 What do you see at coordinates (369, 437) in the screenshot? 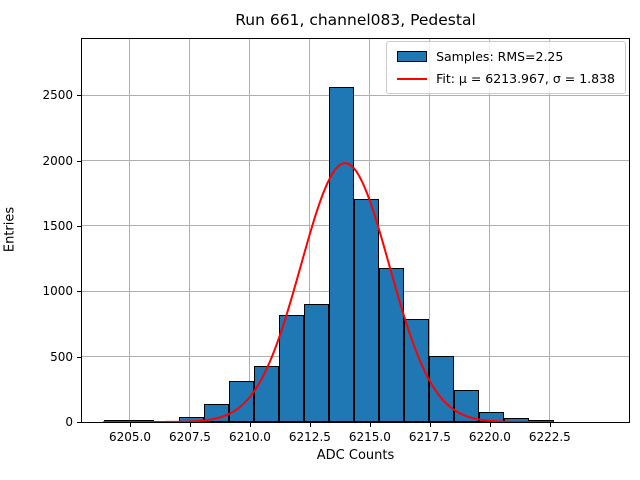
I see `x-tick-label: 6215.0` at bounding box center [369, 437].